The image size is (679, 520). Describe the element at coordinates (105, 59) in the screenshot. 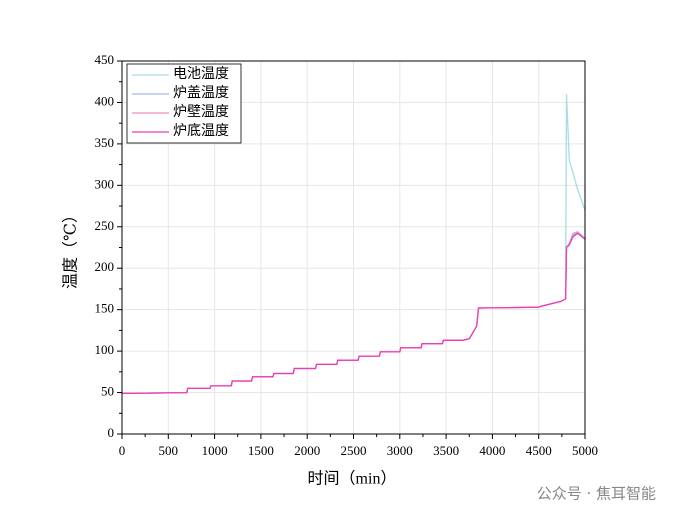

I see `y-tick-label: 450` at that location.